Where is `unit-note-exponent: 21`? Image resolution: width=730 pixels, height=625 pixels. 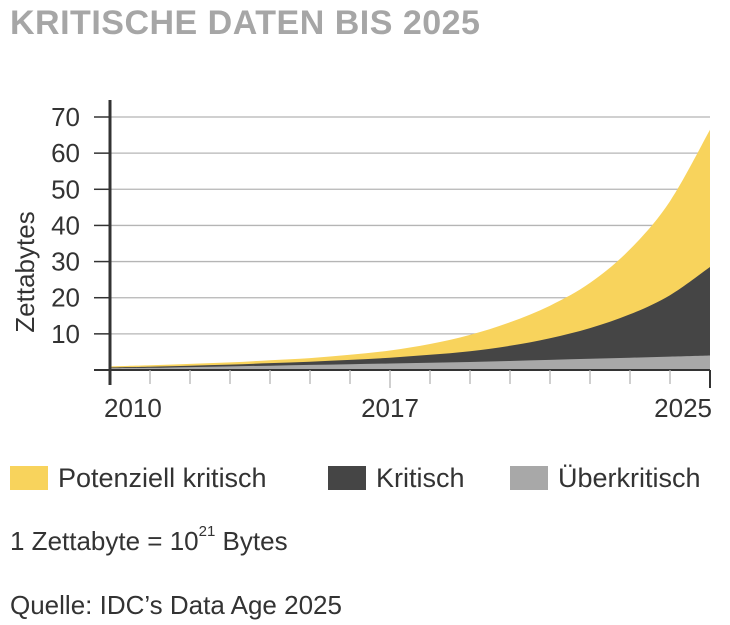 unit-note-exponent: 21 is located at coordinates (207, 532).